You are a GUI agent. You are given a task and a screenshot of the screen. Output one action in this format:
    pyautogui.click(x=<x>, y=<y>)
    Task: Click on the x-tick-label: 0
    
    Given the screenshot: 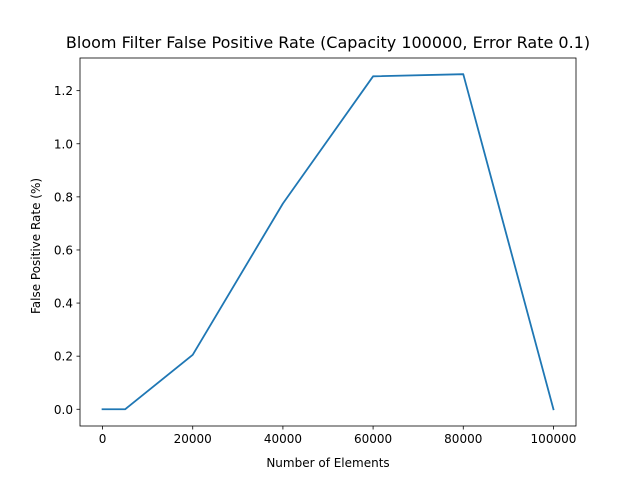 What is the action you would take?
    pyautogui.click(x=103, y=439)
    